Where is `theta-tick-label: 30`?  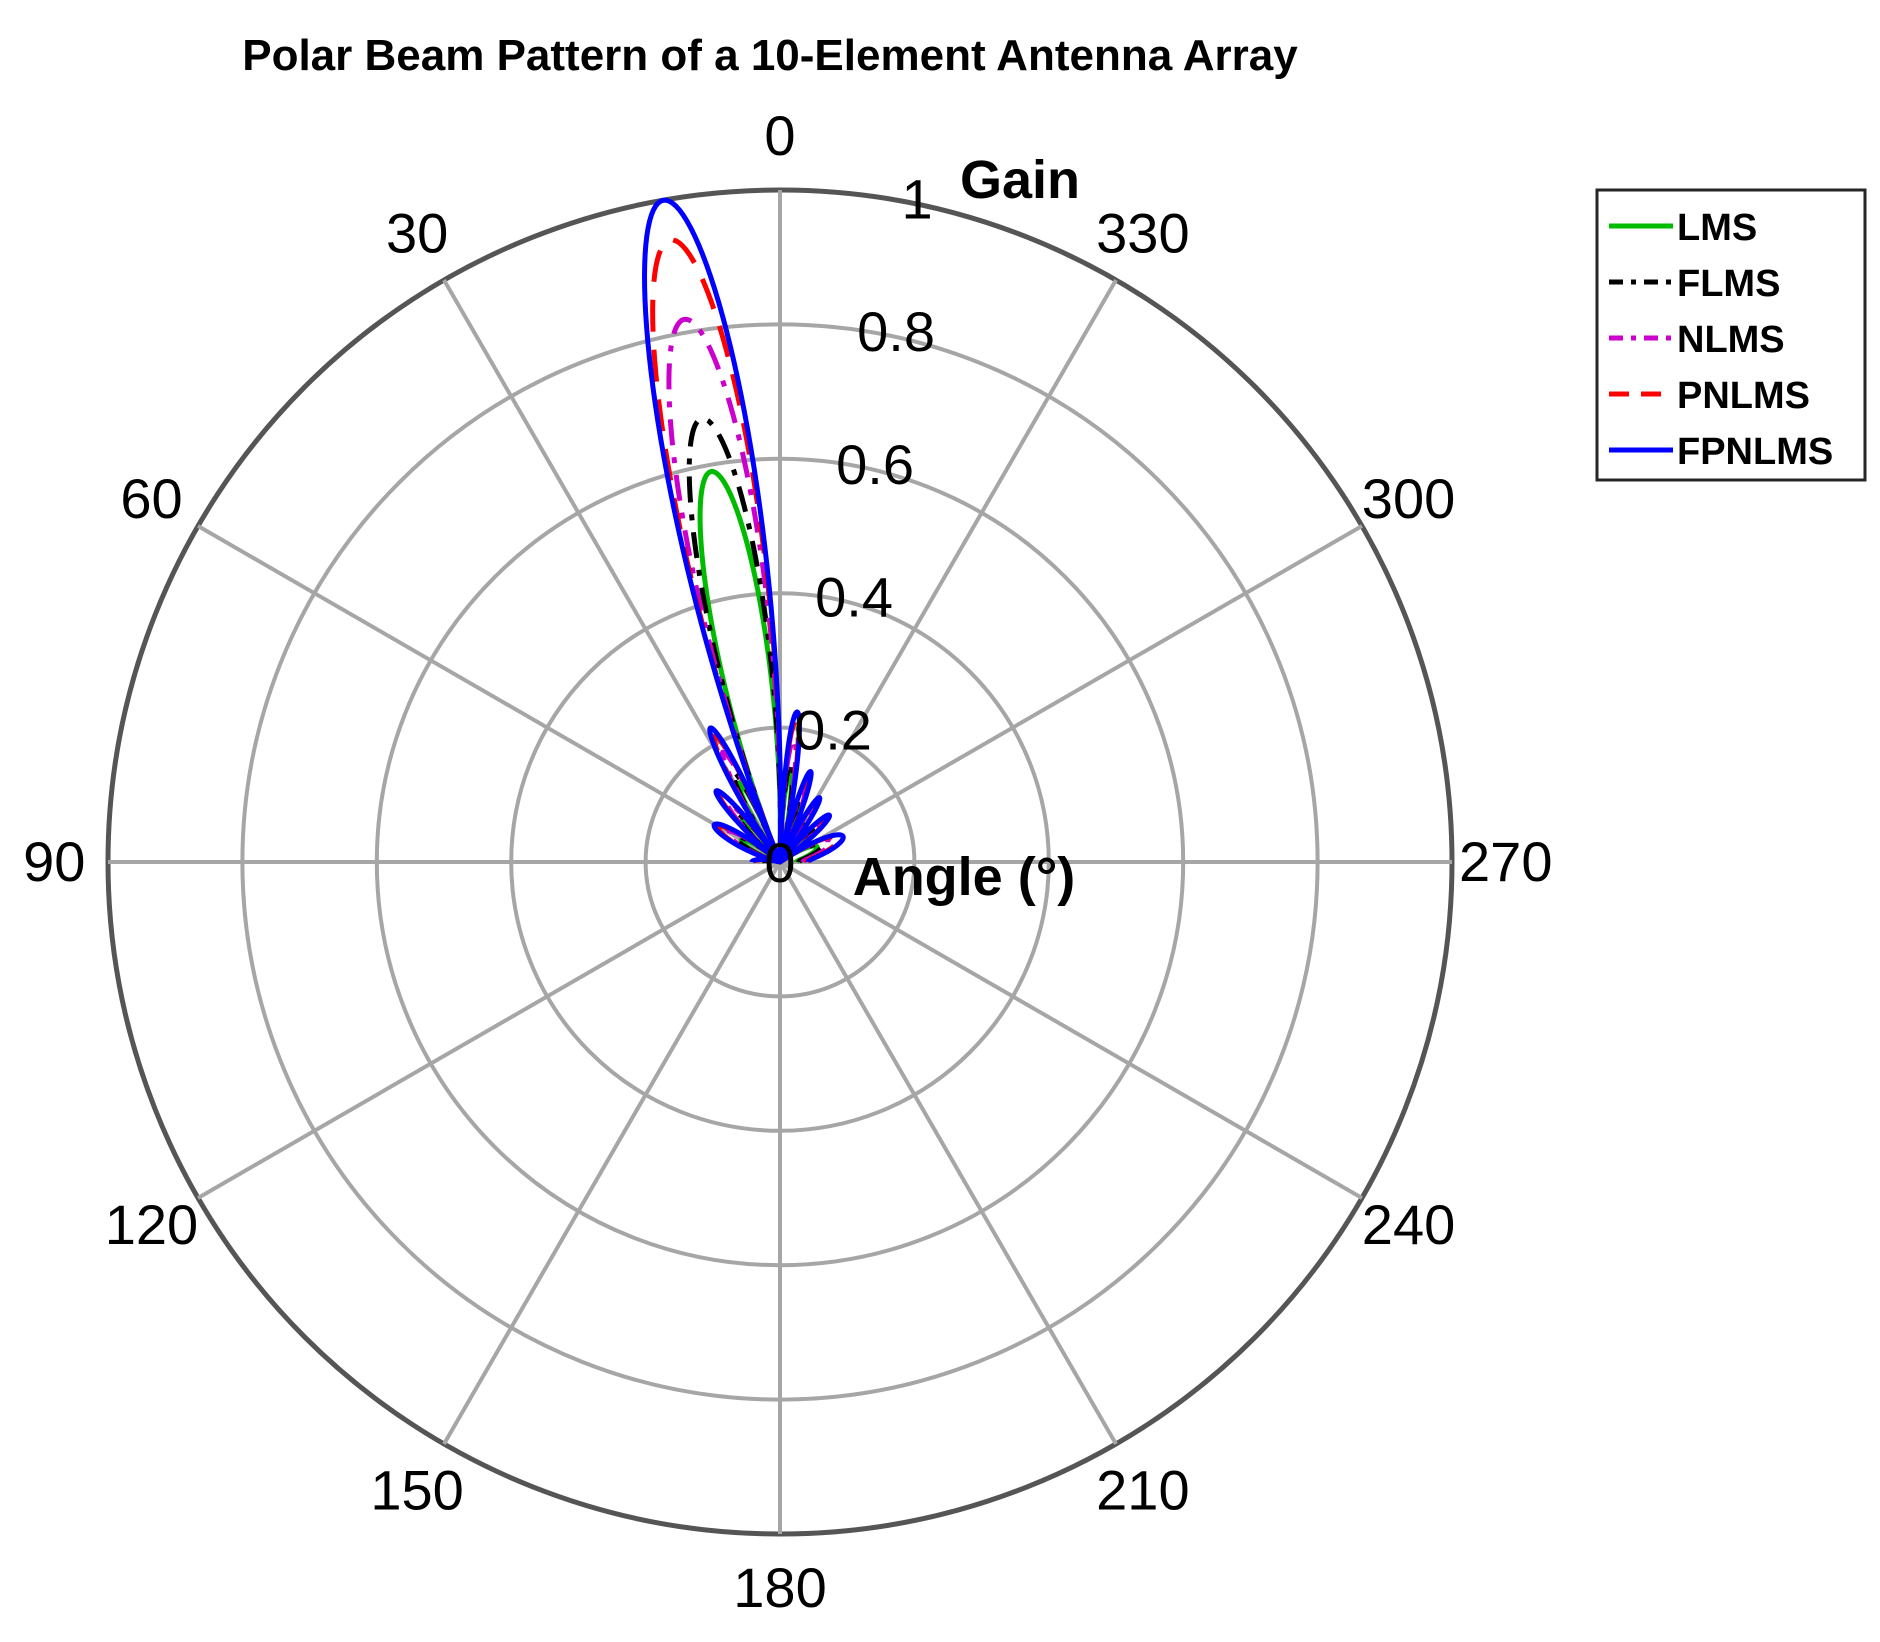
theta-tick-label: 30 is located at coordinates (417, 232).